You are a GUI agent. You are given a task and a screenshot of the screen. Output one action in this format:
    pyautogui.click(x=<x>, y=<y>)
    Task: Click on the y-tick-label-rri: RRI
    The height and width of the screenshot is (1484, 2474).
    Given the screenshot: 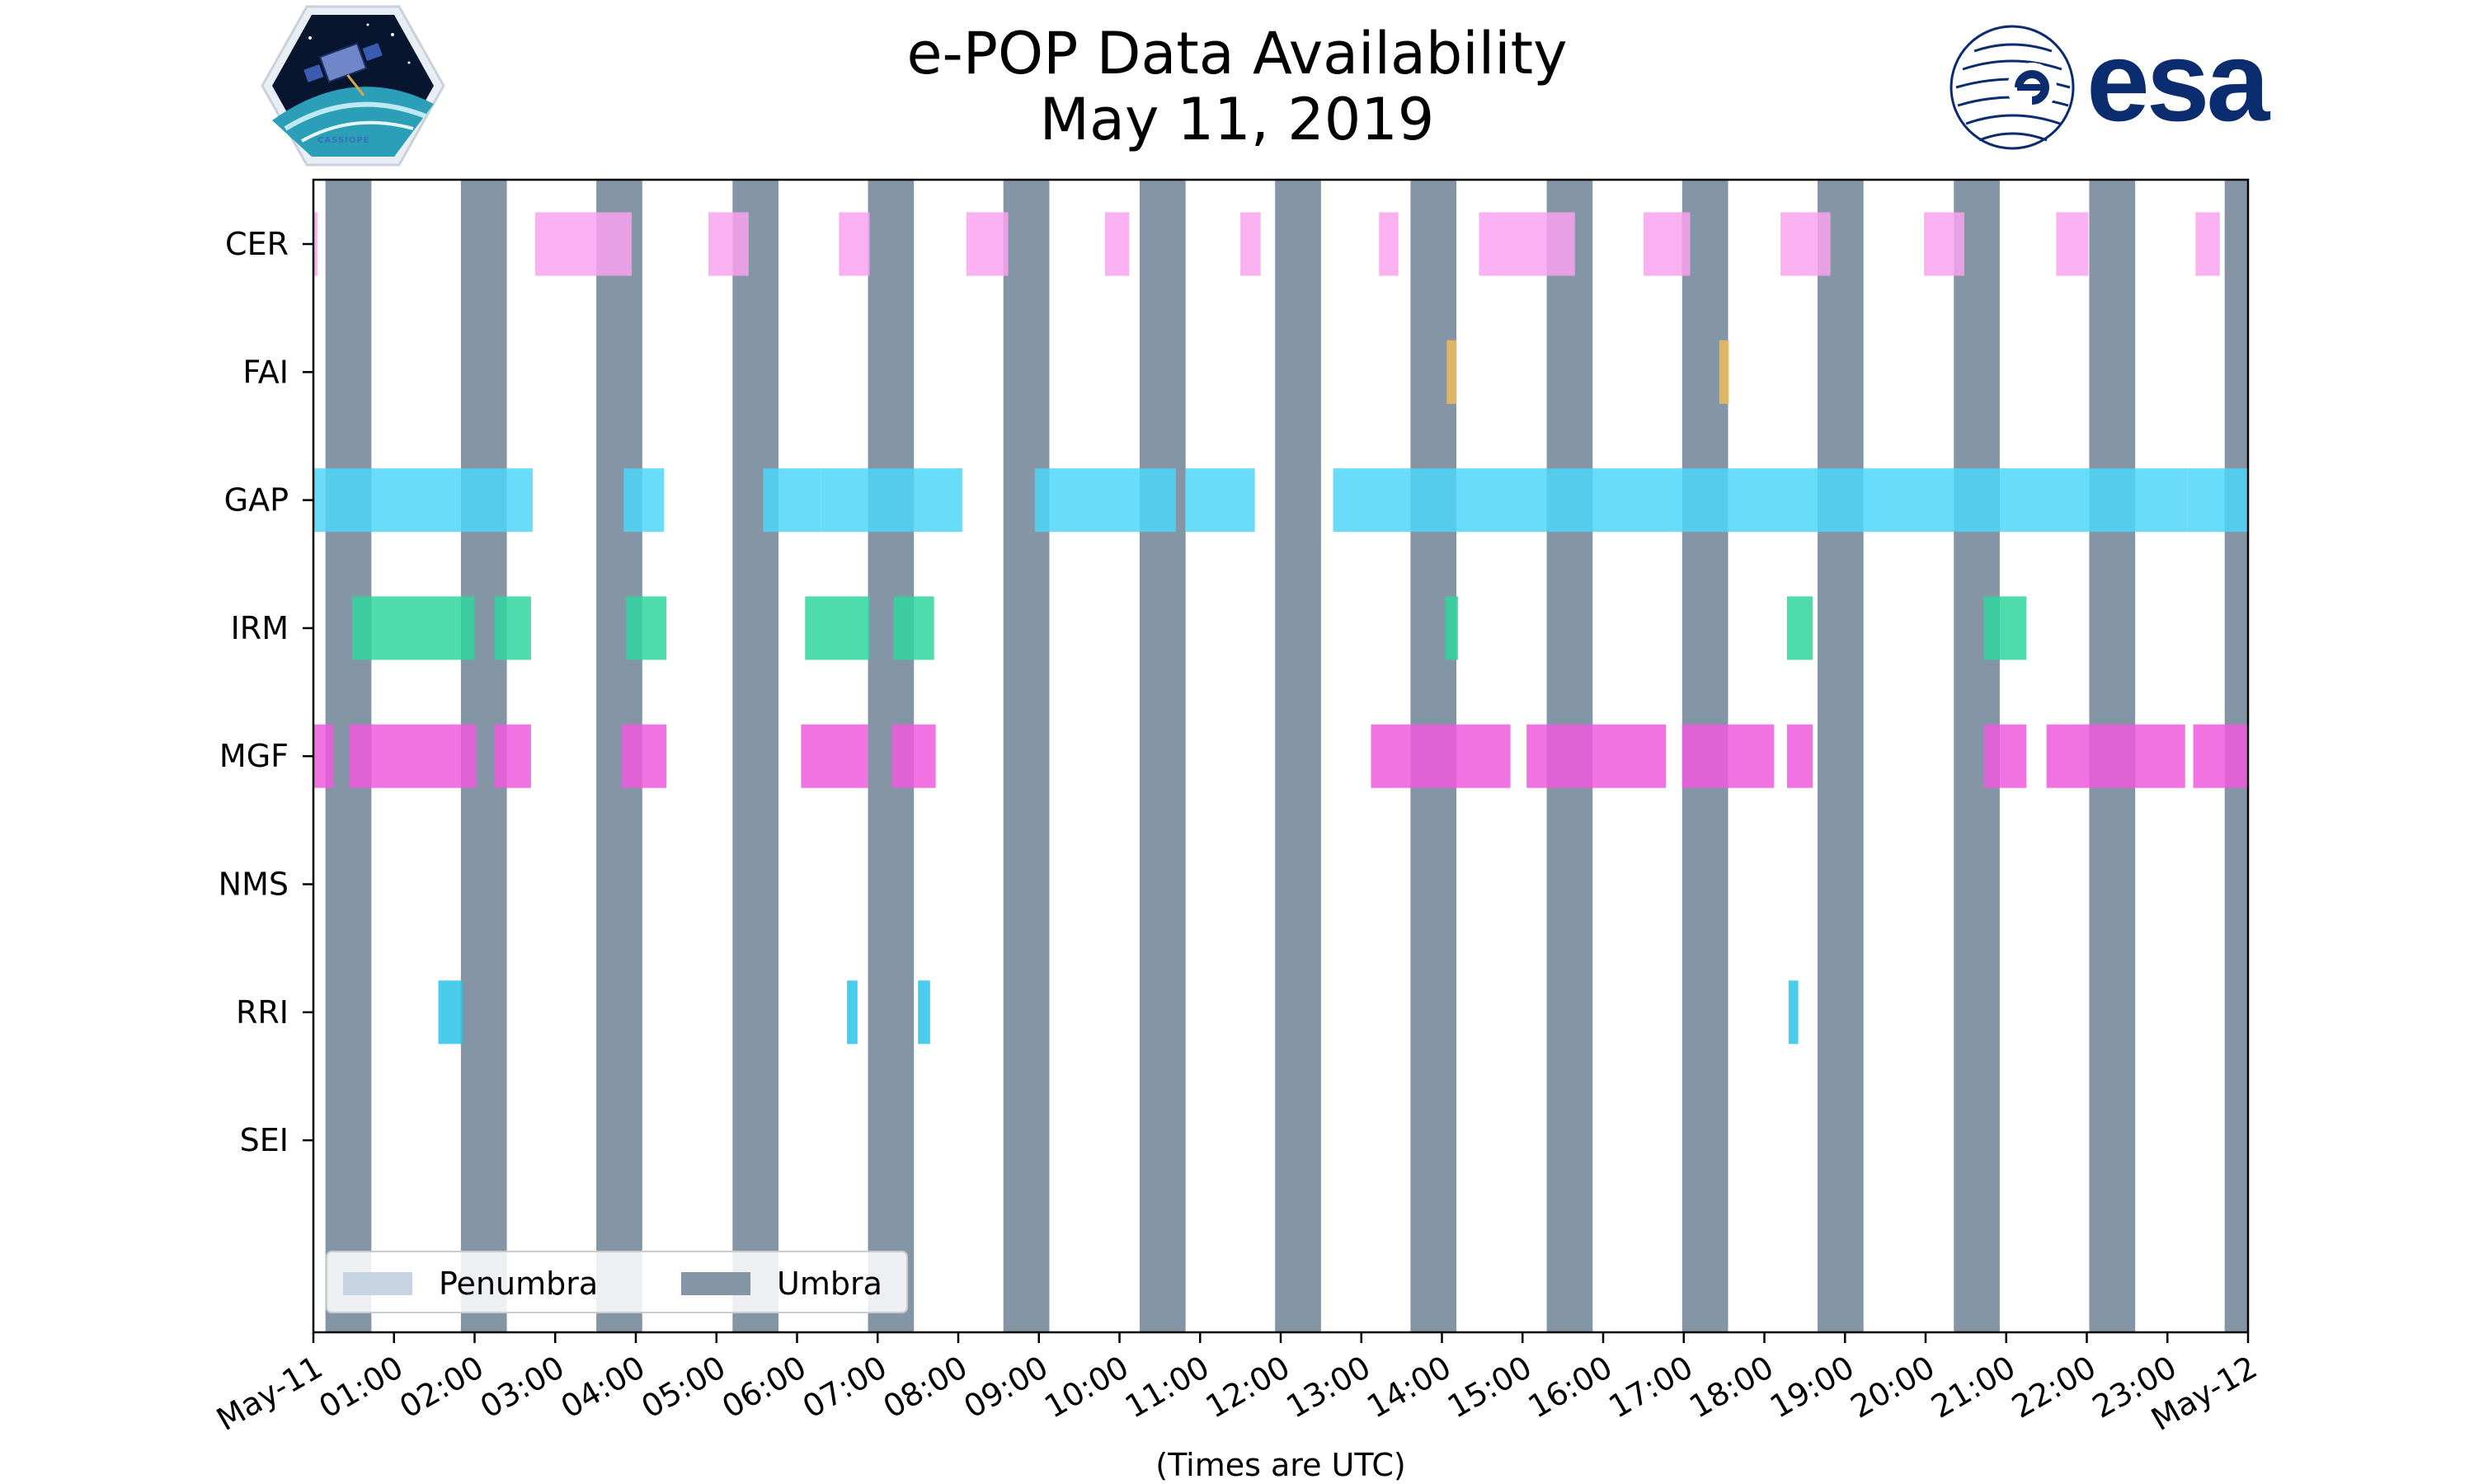 What is the action you would take?
    pyautogui.click(x=262, y=1012)
    